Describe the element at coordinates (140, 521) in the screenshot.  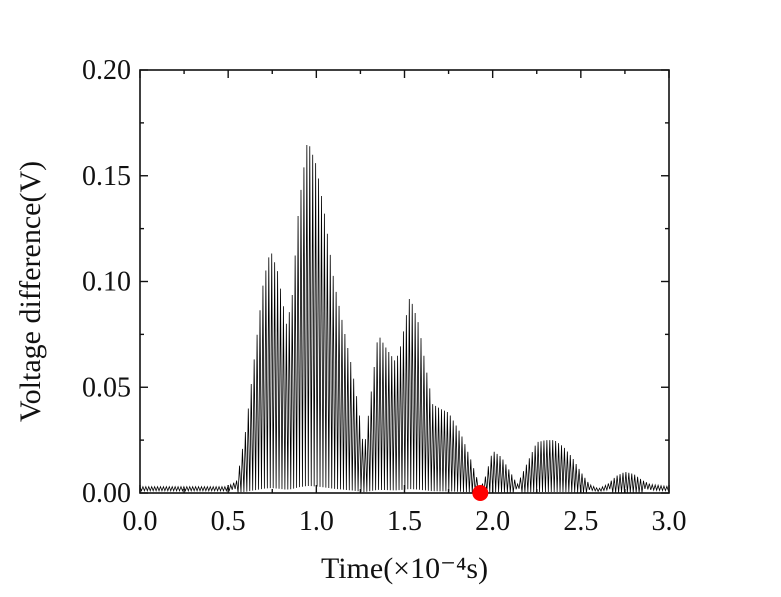
I see `x-tick-label: 0.0` at that location.